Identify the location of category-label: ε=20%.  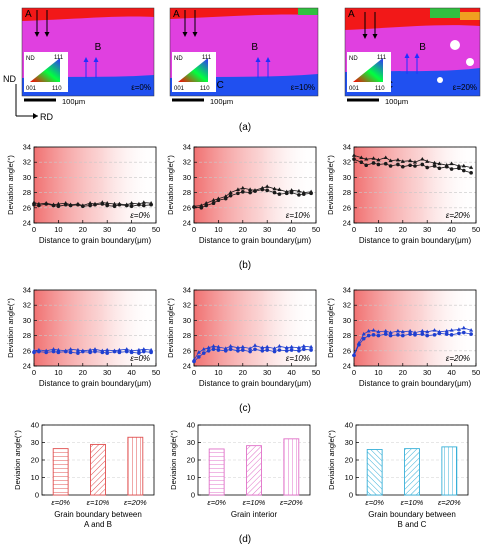
(449, 502).